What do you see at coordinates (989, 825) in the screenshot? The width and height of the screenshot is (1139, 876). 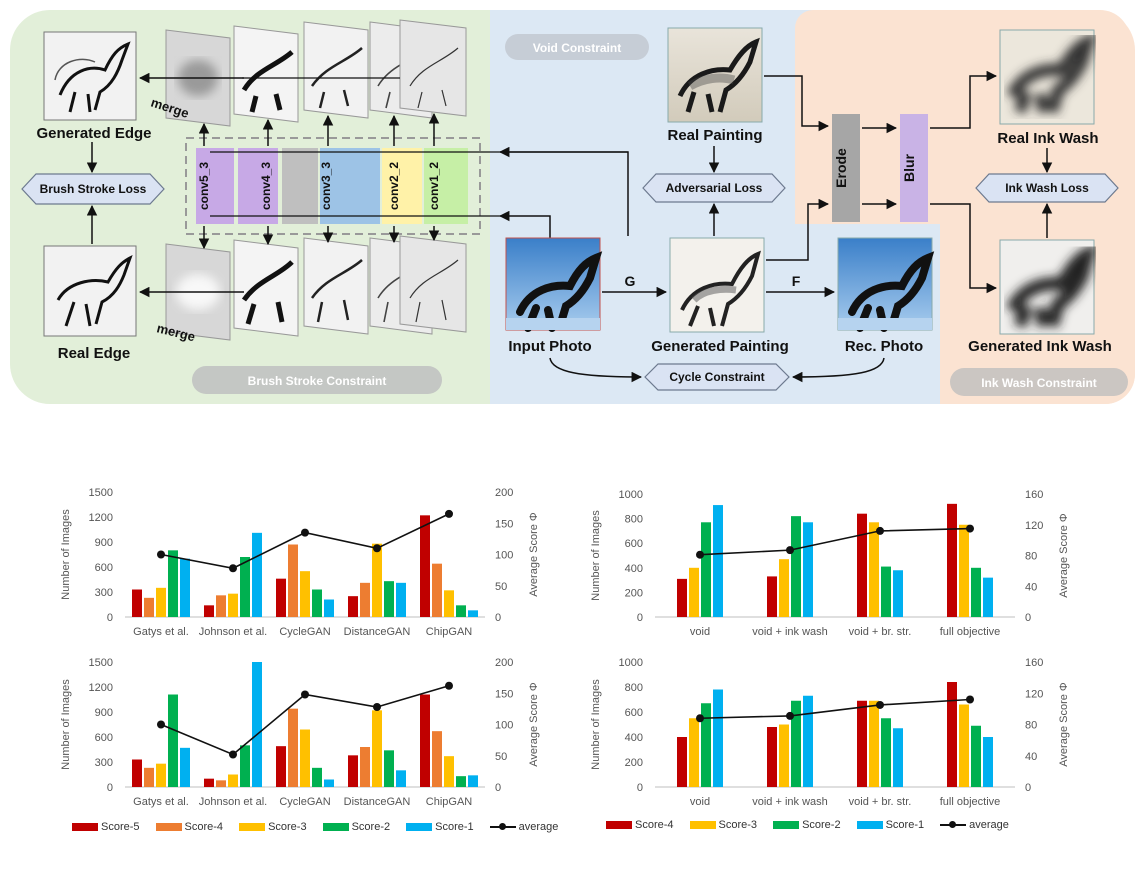 I see `legend-label: average` at bounding box center [989, 825].